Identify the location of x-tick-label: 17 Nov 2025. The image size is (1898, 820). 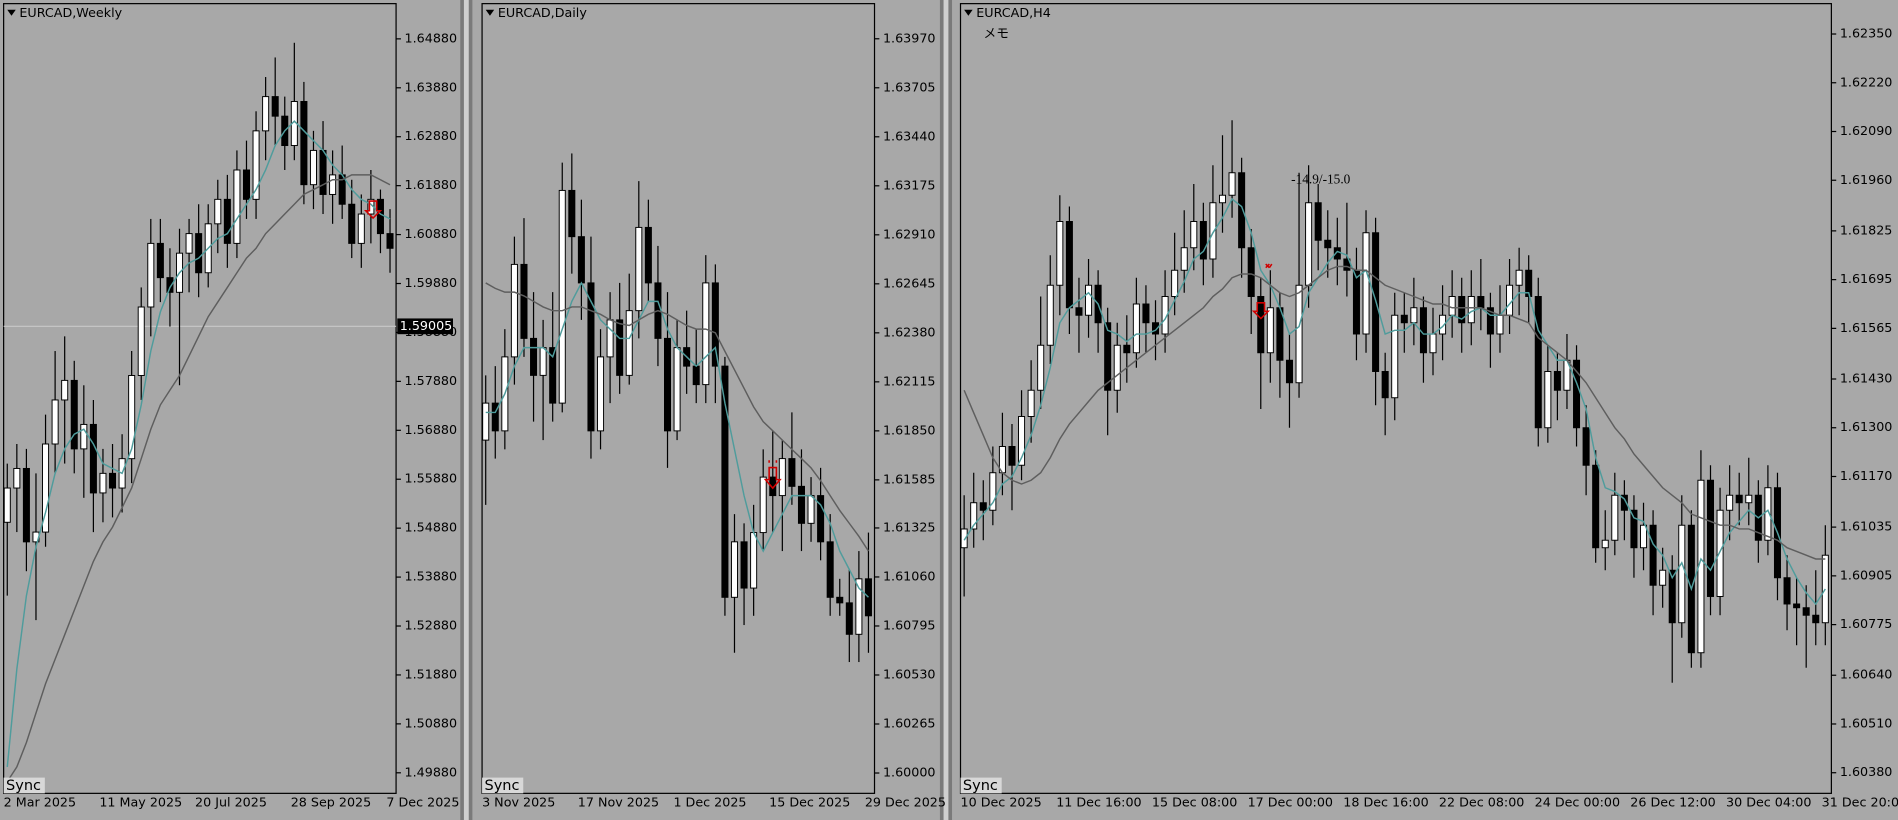
(618, 802).